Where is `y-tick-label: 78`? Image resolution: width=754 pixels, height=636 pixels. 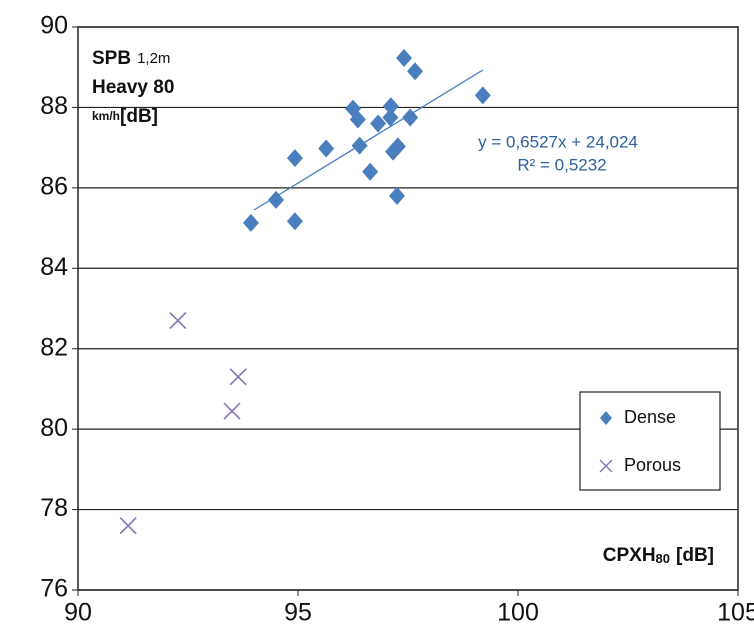
y-tick-label: 78 is located at coordinates (54, 508).